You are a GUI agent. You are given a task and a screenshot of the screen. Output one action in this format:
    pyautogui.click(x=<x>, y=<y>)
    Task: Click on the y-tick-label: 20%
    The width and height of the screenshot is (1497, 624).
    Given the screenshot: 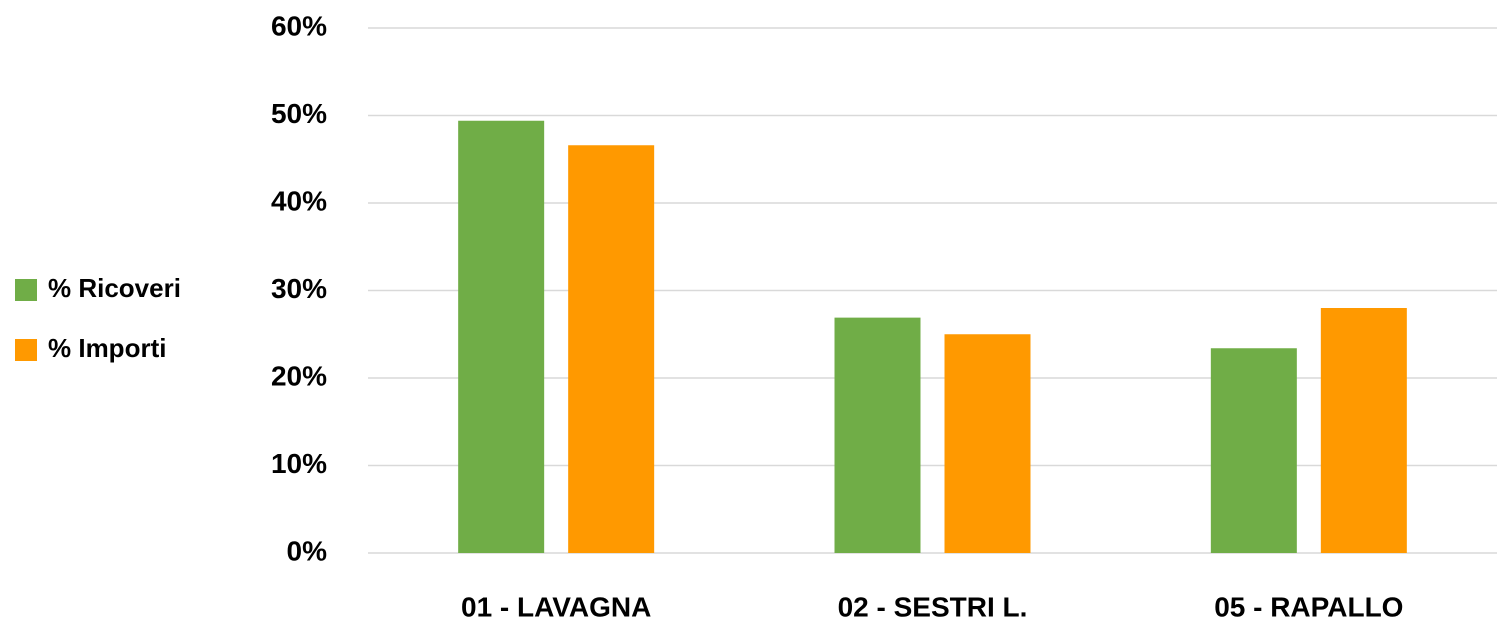 What is the action you would take?
    pyautogui.click(x=299, y=375)
    